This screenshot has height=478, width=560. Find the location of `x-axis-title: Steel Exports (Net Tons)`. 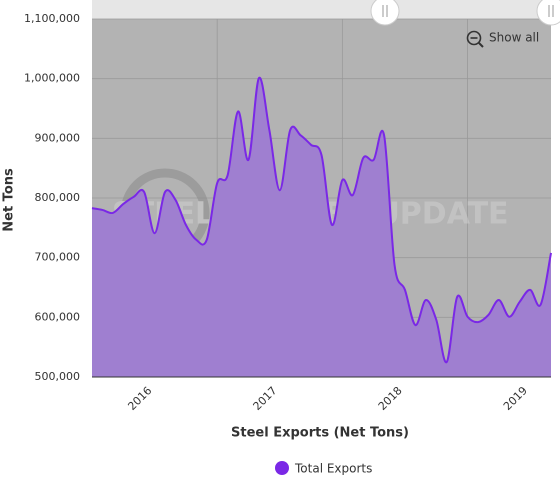

x-axis-title: Steel Exports (Net Tons) is located at coordinates (320, 433).